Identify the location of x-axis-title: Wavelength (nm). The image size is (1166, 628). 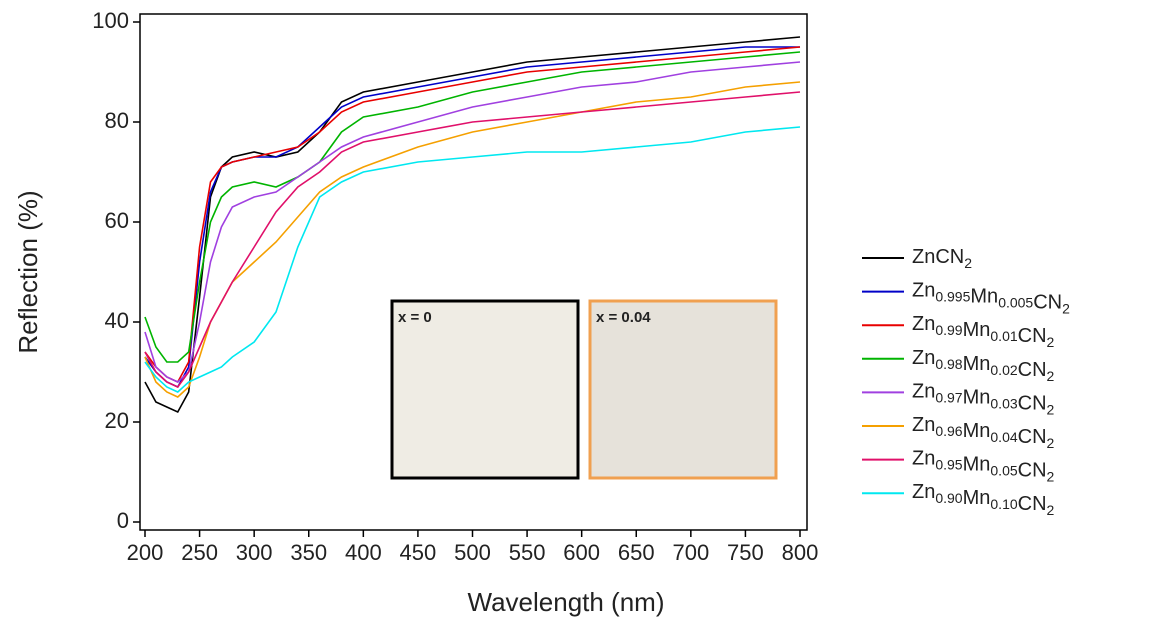
(566, 602).